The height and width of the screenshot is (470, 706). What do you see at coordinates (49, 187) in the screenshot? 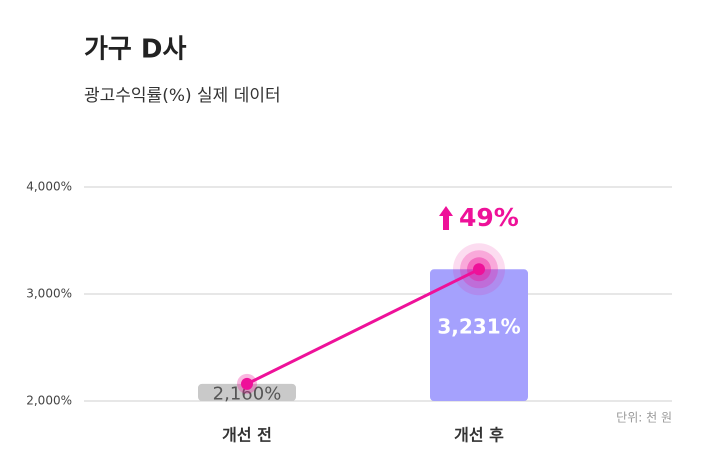
I see `y-tick-label: 4,000%` at bounding box center [49, 187].